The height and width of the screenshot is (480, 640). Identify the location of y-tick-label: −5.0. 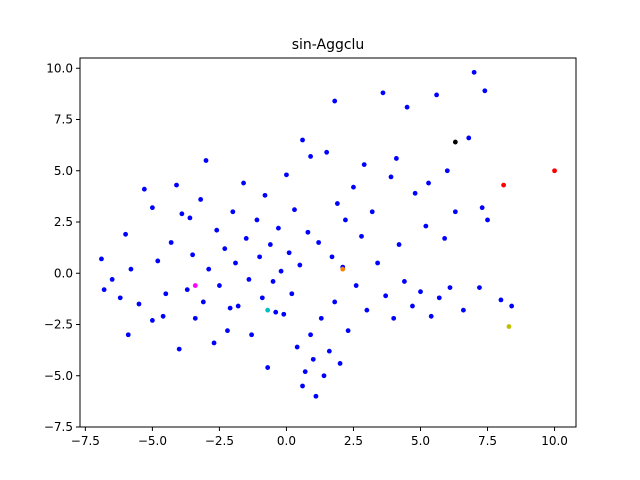
(58, 376).